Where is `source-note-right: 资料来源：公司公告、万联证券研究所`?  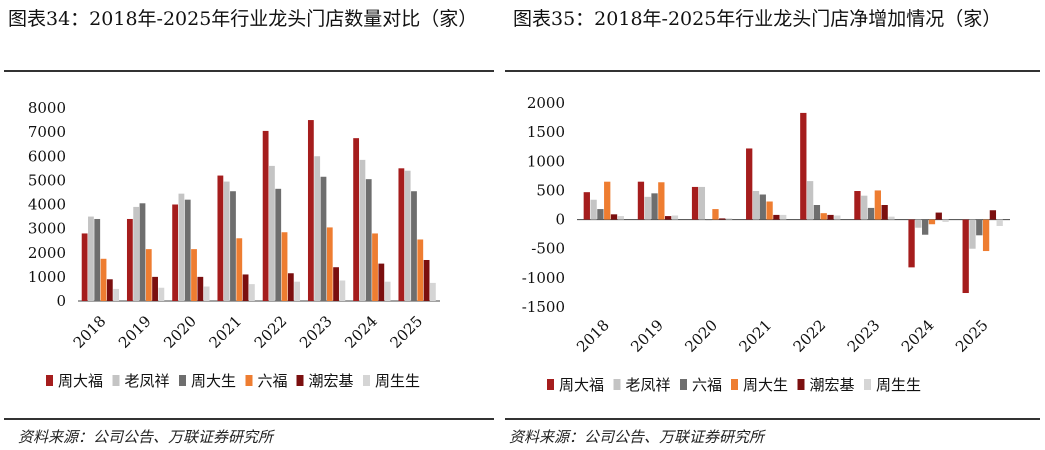
source-note-right: 资料来源：公司公告、万联证券研究所 is located at coordinates (637, 437).